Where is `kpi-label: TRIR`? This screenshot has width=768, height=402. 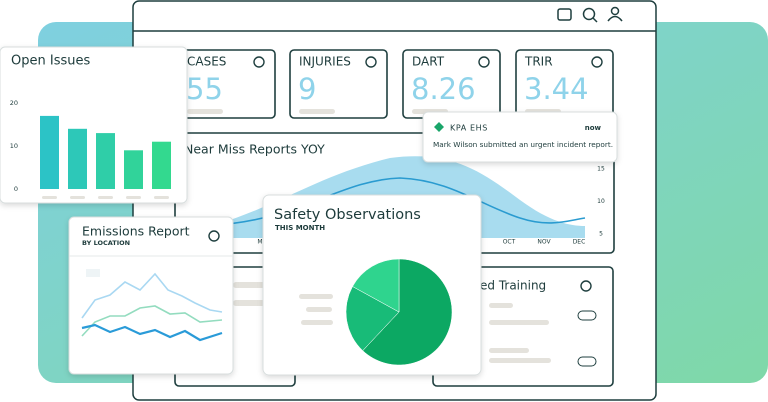 kpi-label: TRIR is located at coordinates (538, 62).